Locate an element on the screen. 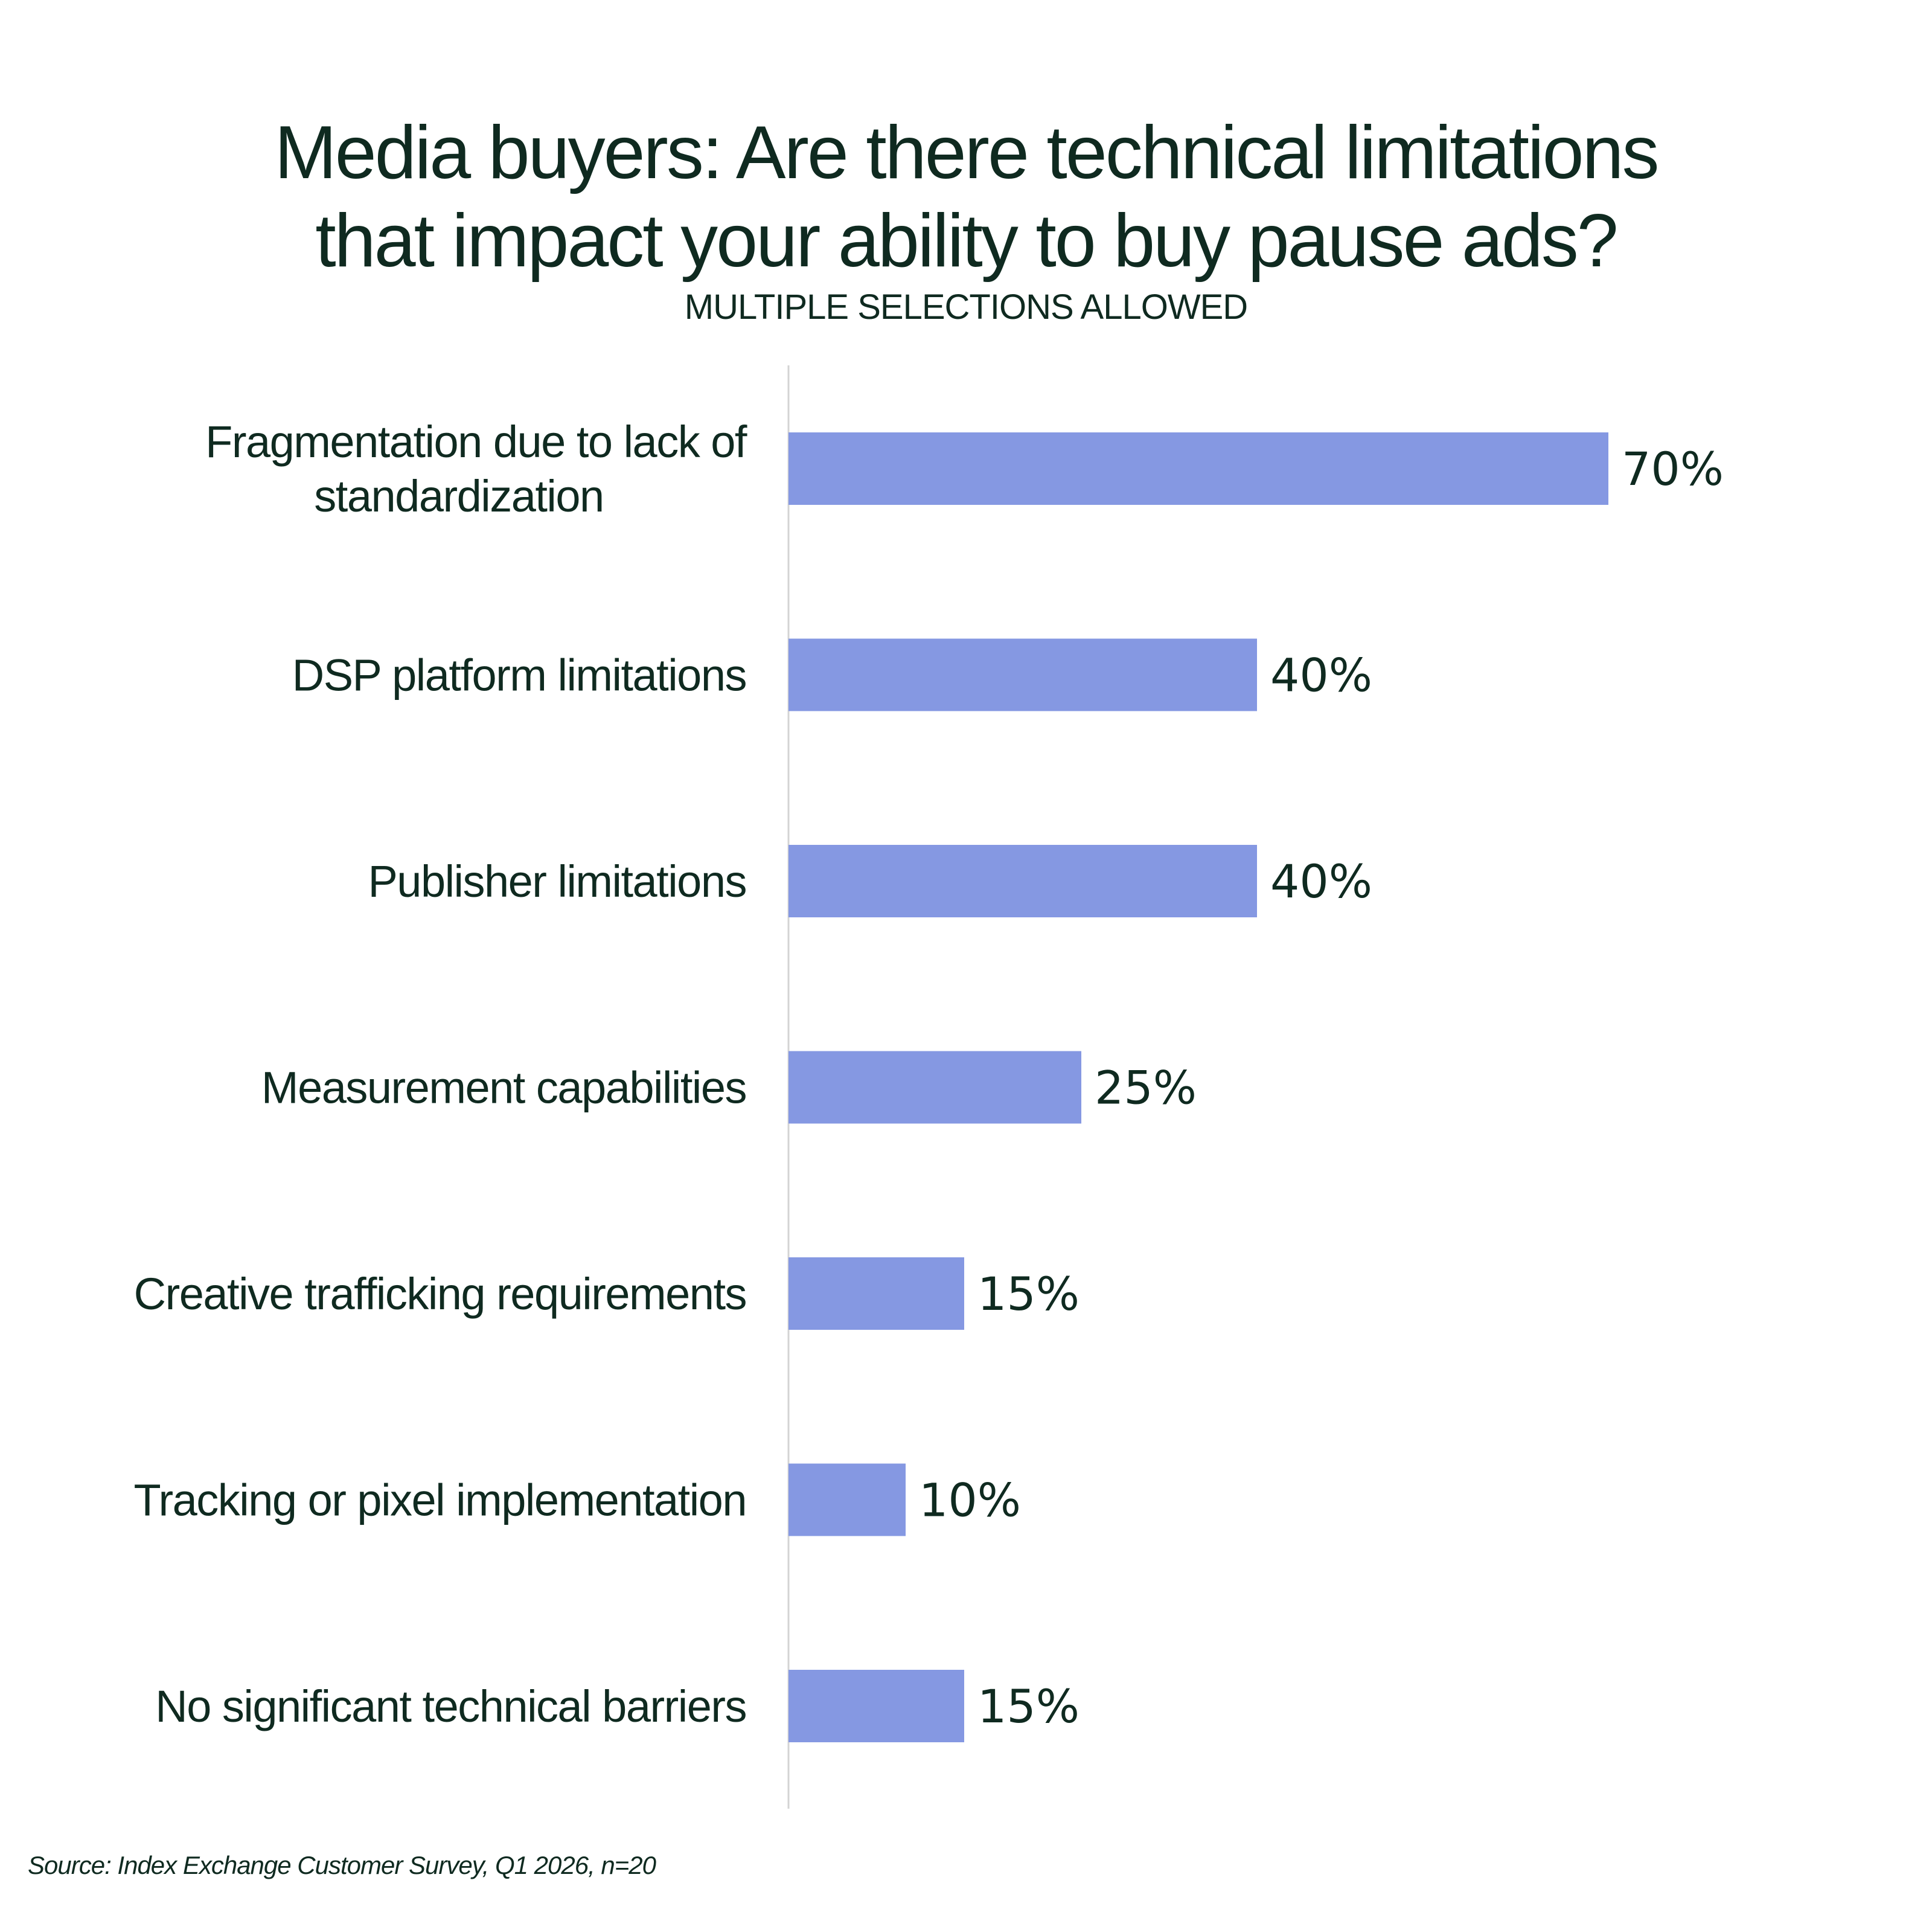 This screenshot has height=1918, width=1932. category-label: No significant technical barriers is located at coordinates (451, 1706).